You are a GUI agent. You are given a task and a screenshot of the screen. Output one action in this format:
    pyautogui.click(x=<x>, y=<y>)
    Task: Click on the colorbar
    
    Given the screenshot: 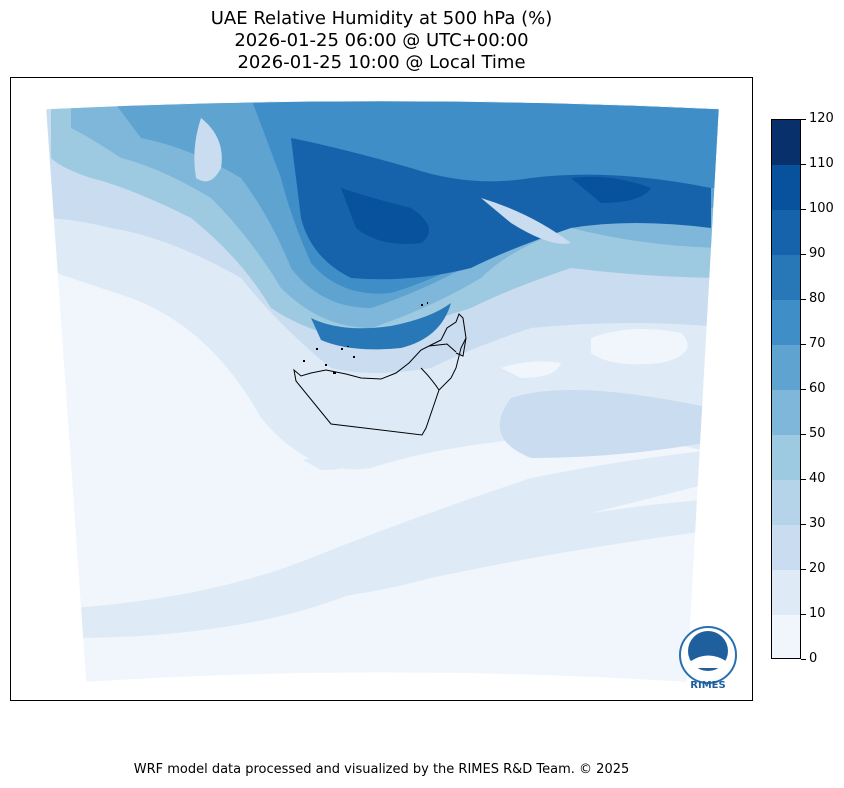 What is the action you would take?
    pyautogui.click(x=786, y=389)
    